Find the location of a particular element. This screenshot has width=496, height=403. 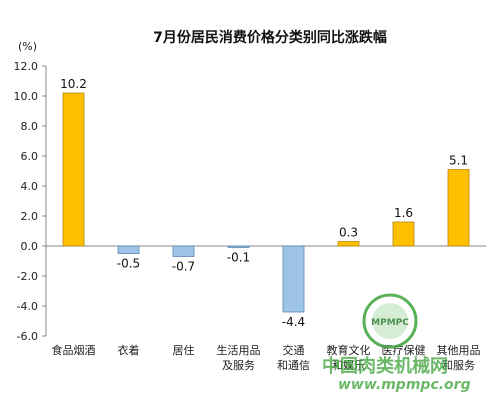

y-tick-label: 10.0 is located at coordinates (26, 96).